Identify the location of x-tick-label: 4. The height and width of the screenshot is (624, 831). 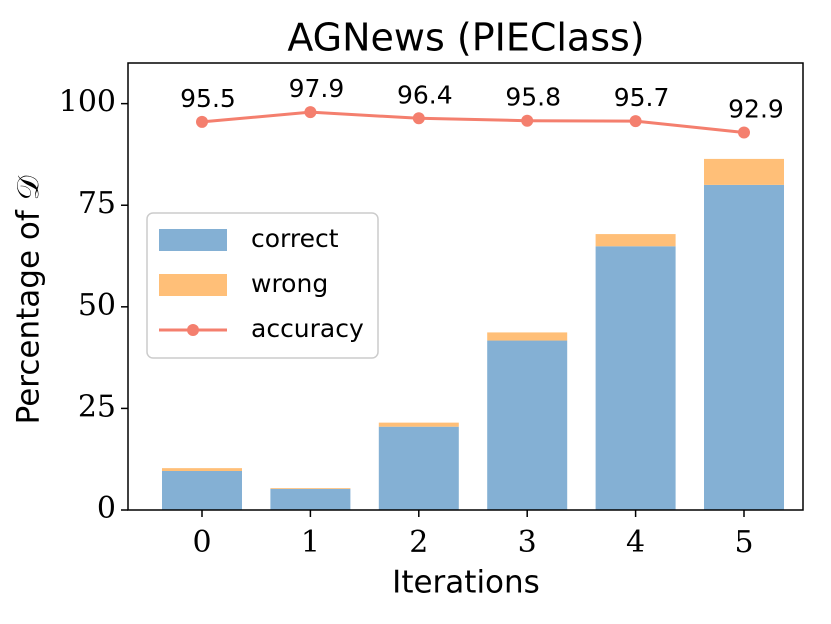
(635, 542).